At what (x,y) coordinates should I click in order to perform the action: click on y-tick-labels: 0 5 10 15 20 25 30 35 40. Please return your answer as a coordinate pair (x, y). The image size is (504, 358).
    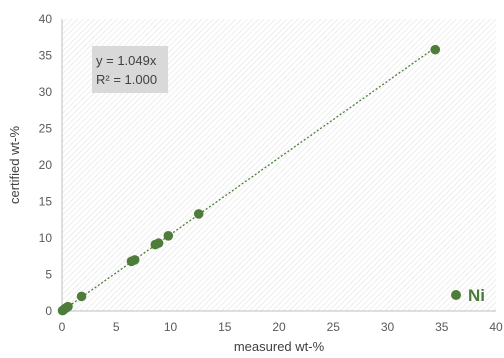
    Looking at the image, I should click on (46, 165).